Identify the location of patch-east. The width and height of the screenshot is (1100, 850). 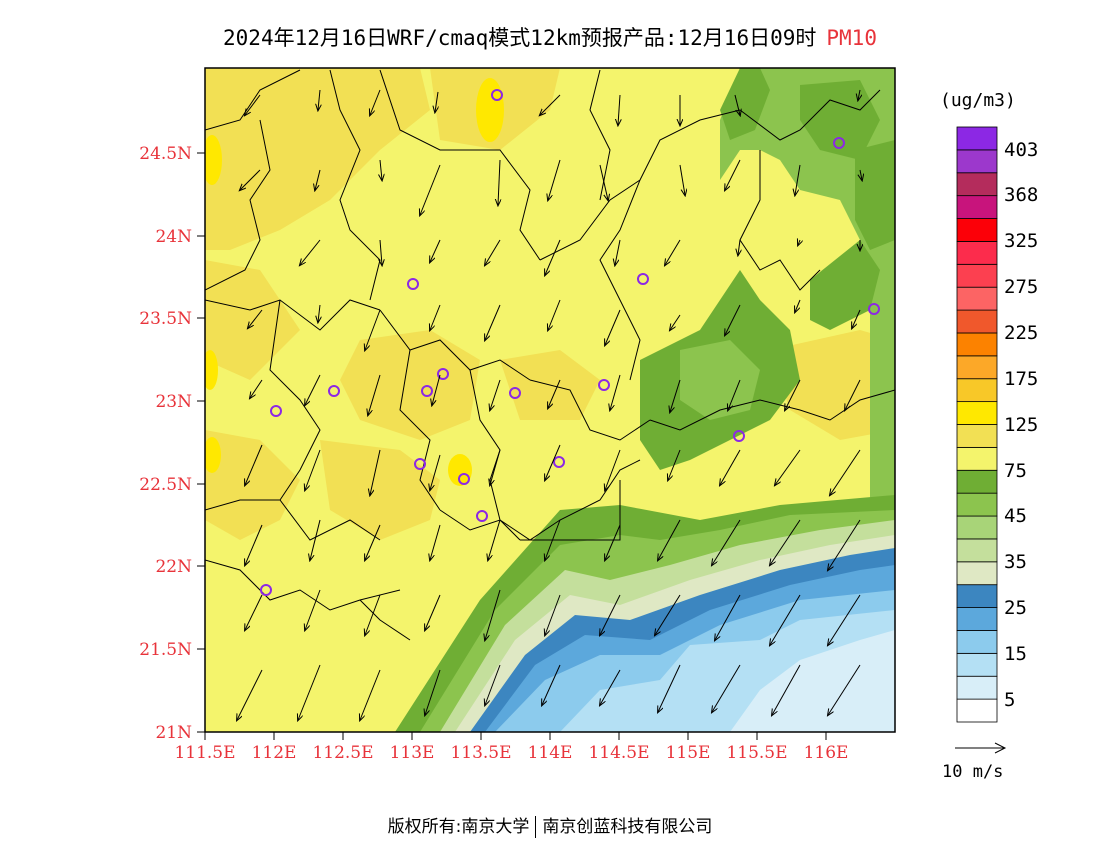
(832, 385).